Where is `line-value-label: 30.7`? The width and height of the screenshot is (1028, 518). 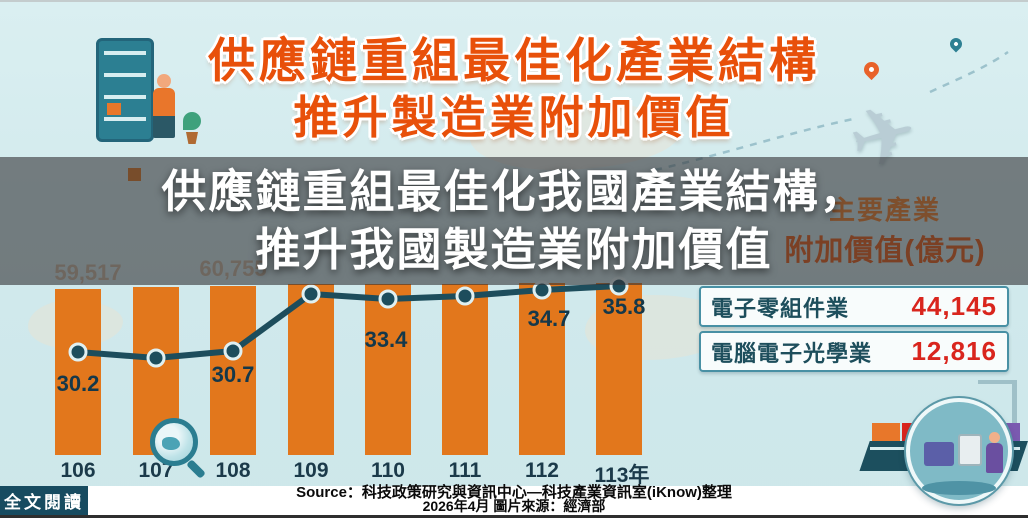
line-value-label: 30.7 is located at coordinates (233, 374).